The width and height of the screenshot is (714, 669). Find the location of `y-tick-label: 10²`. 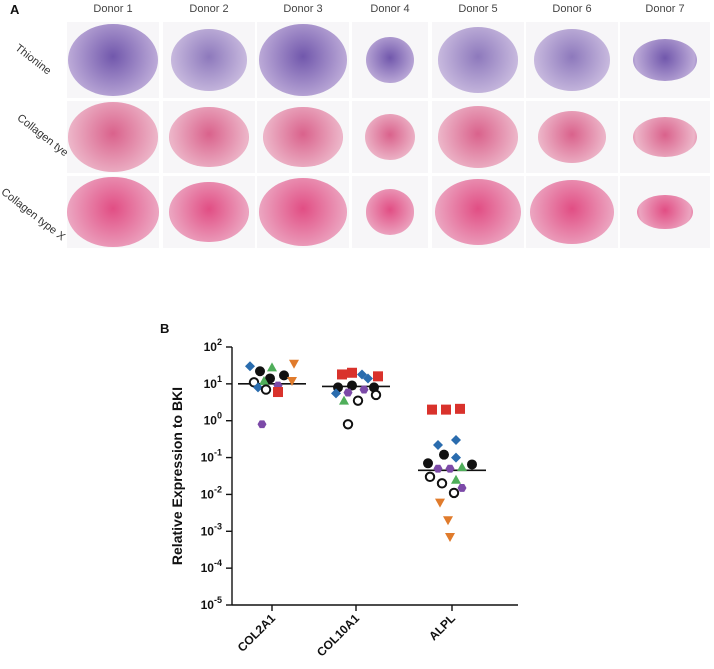

y-tick-label: 10² is located at coordinates (213, 345).